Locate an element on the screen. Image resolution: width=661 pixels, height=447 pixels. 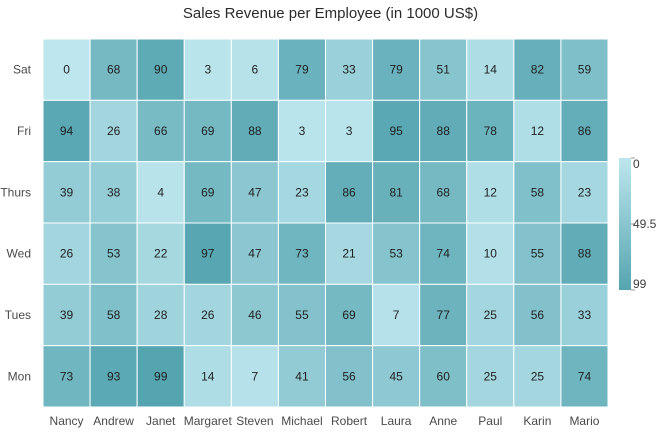
cell-label: 10 is located at coordinates (491, 254).